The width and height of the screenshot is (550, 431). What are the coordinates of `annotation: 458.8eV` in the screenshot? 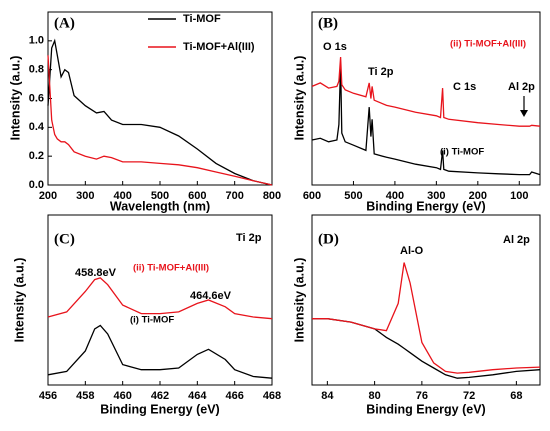 It's located at (96, 273).